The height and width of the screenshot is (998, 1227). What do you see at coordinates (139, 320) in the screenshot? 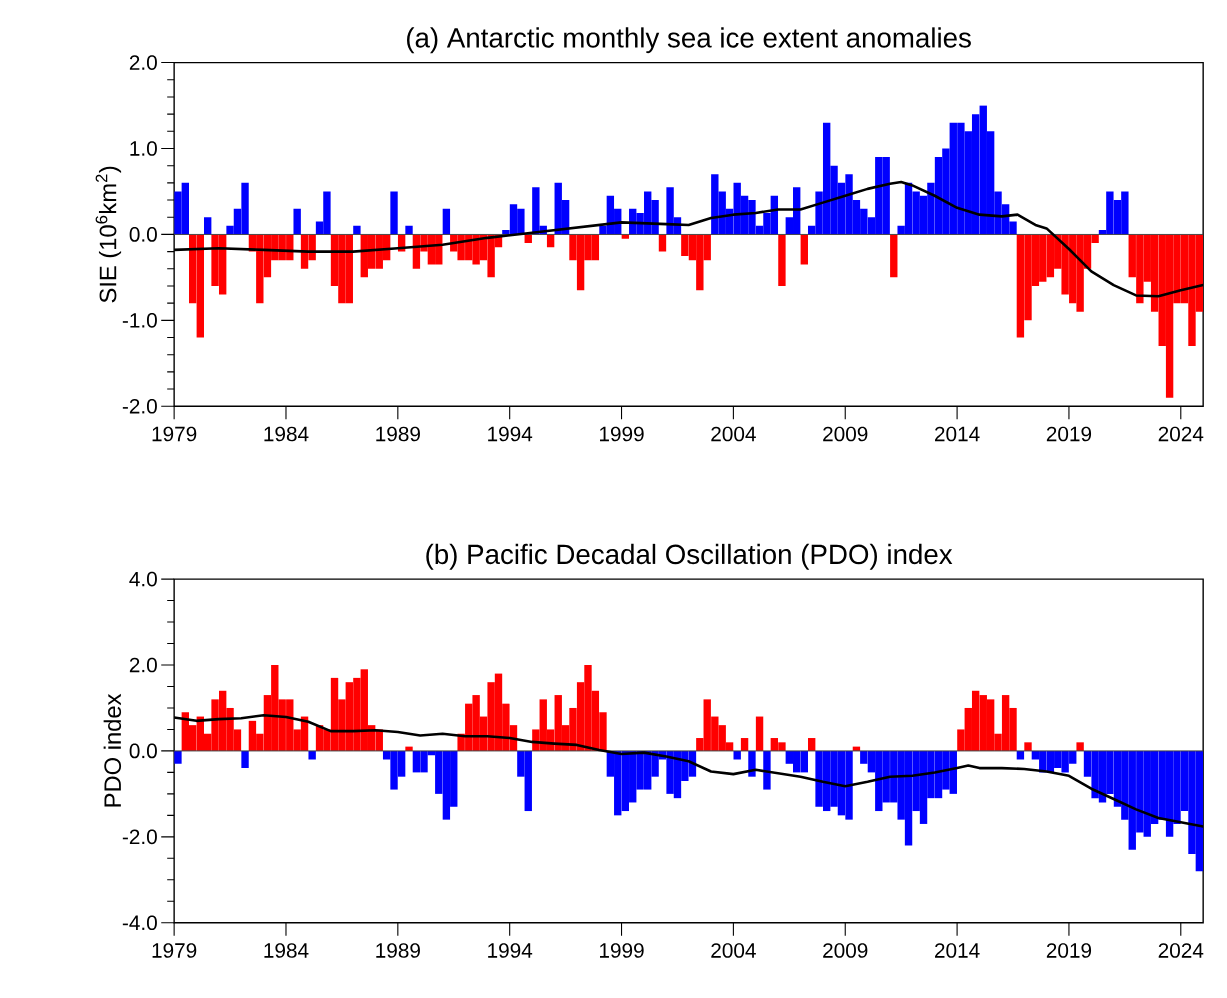
I see `y-tick-label: -1.0` at bounding box center [139, 320].